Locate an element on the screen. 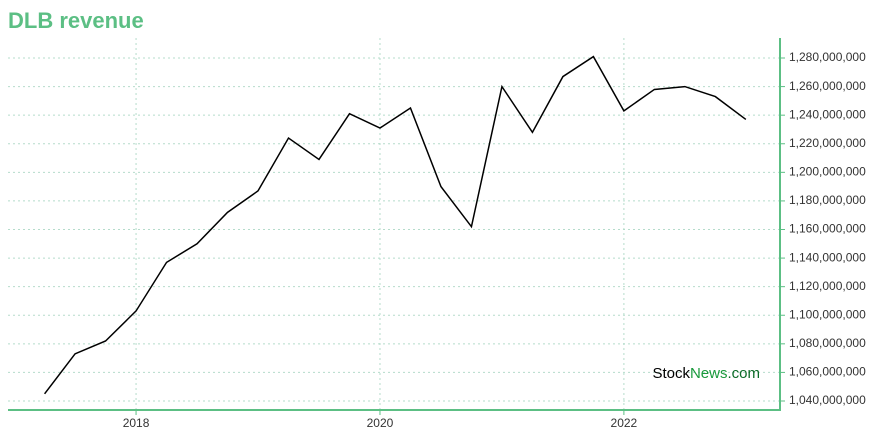  y-tick-label: 1,280,000,000 is located at coordinates (827, 57).